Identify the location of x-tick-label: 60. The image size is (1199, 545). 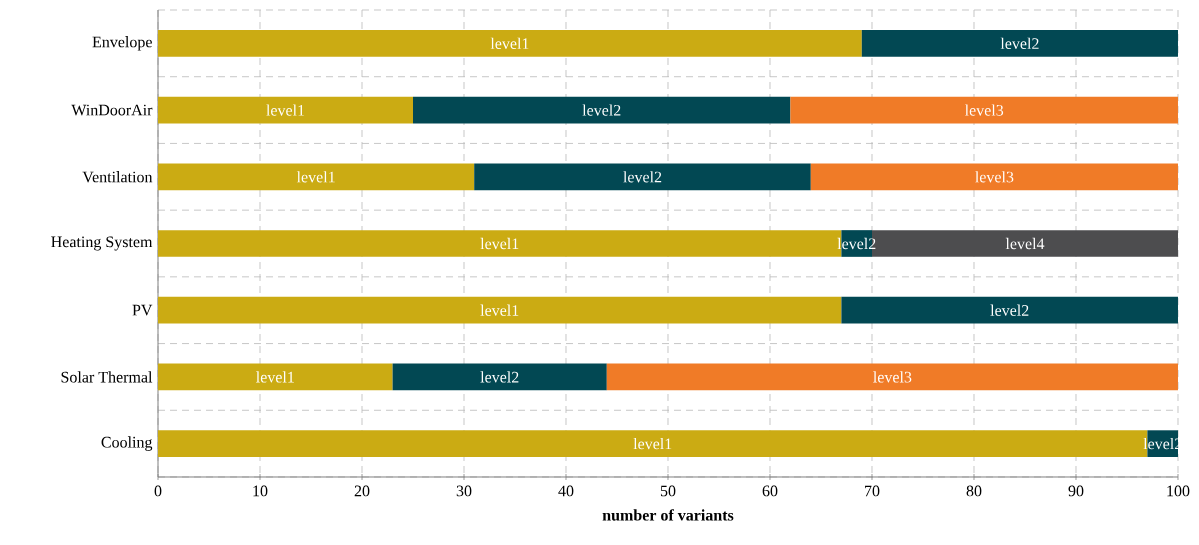
(770, 491).